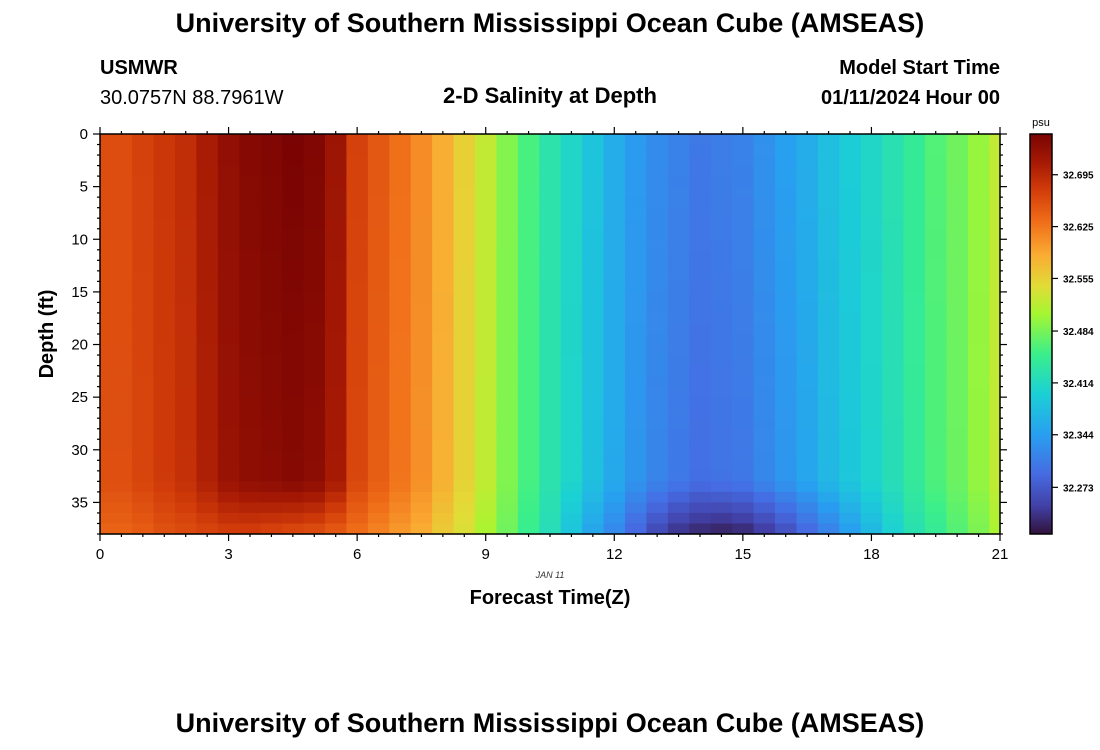 The height and width of the screenshot is (750, 1100). Describe the element at coordinates (1078, 436) in the screenshot. I see `colorbar-tick-label: 32.344` at that location.